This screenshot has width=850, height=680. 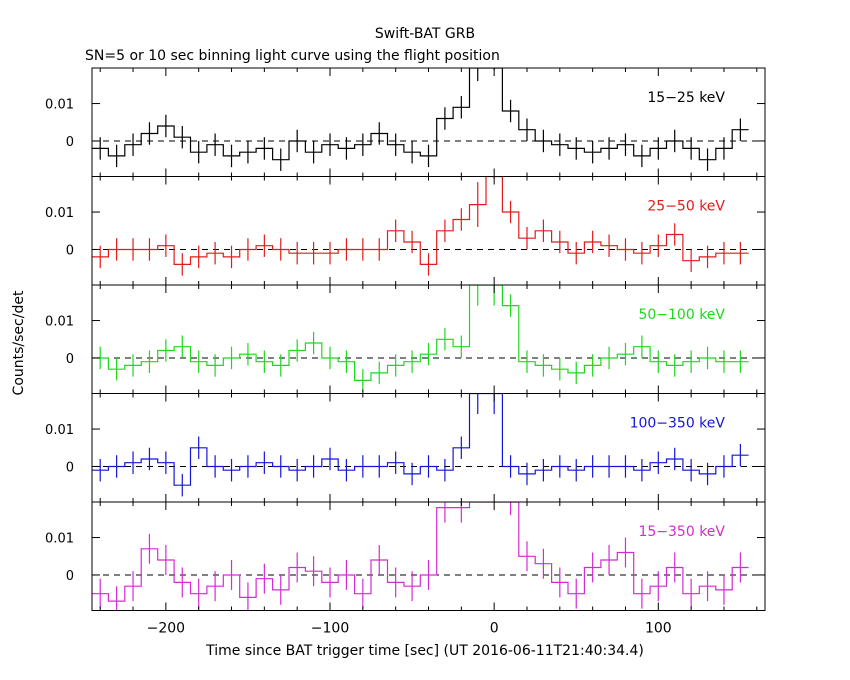 I want to click on panel-3: 0 0.01 50−100 keV, so click(x=405, y=339).